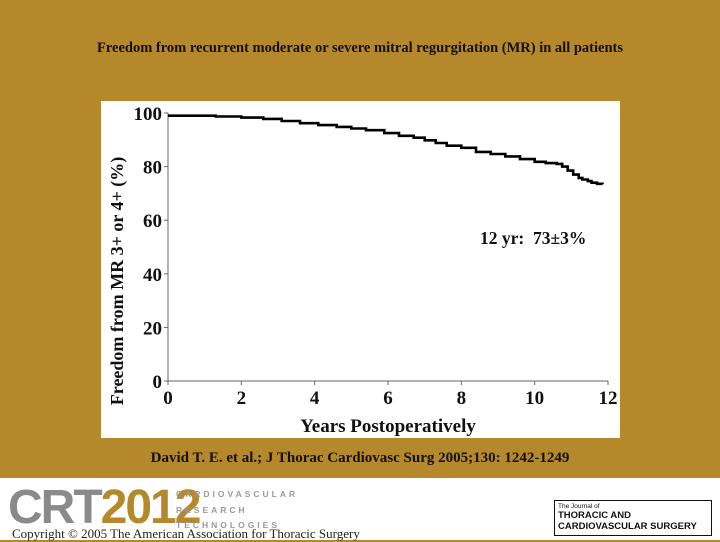  Describe the element at coordinates (579, 506) in the screenshot. I see `journal-logo-line: The Journal of` at that location.